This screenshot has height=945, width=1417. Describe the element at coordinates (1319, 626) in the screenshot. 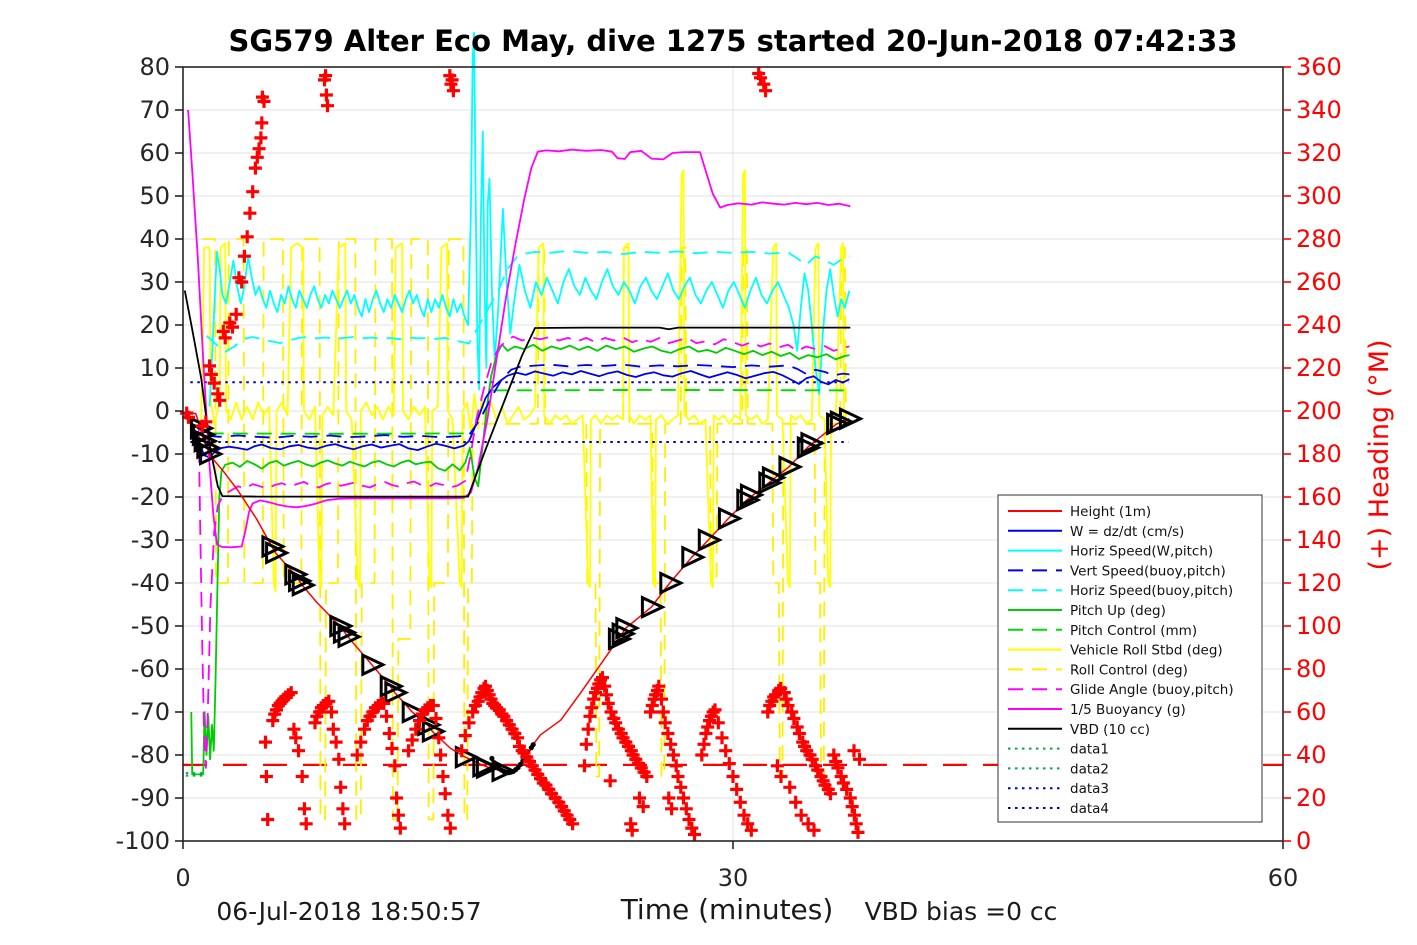

I see `right-tick-label: 100` at that location.